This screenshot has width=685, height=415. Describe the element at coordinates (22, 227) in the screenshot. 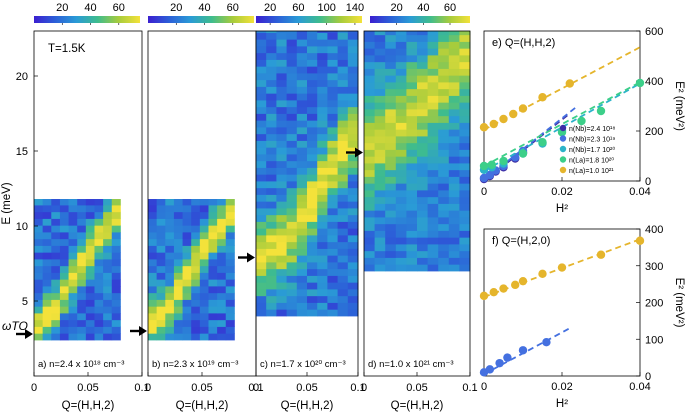

I see `y-tick-label: 10` at that location.